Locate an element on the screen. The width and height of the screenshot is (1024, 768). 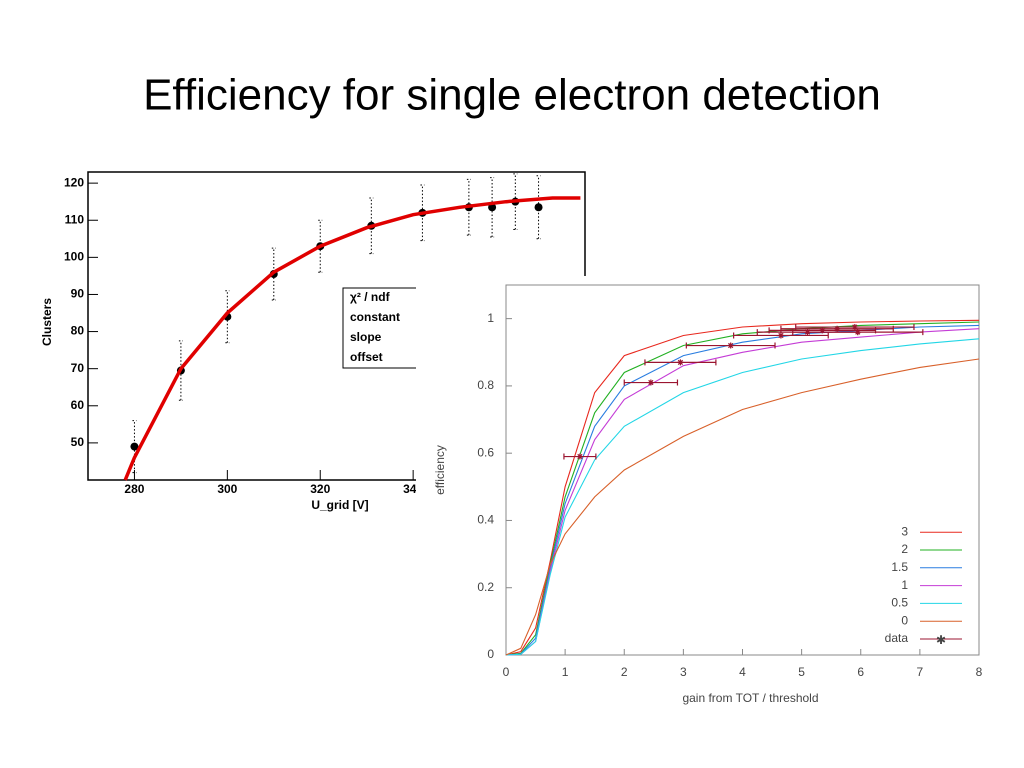
stats-label: offset is located at coordinates (366, 357).